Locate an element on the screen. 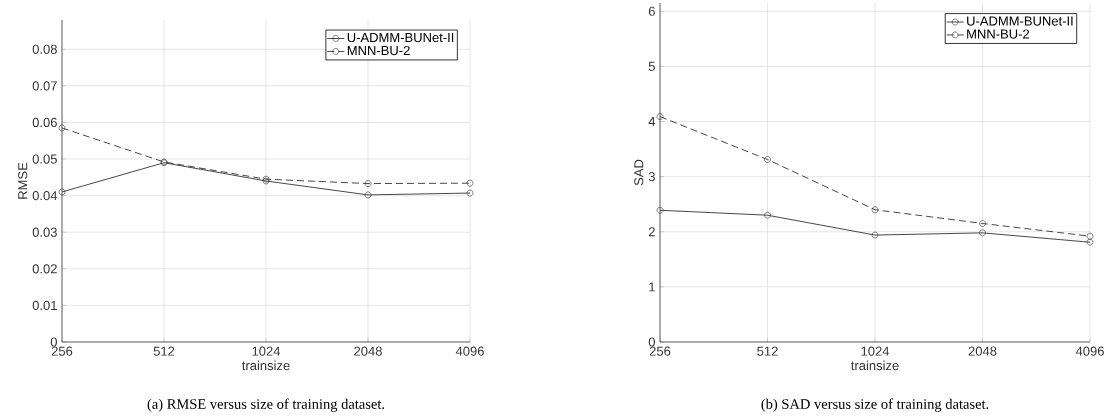 Image resolution: width=1111 pixels, height=420 pixels. y-tick-label: 6 is located at coordinates (651, 11).